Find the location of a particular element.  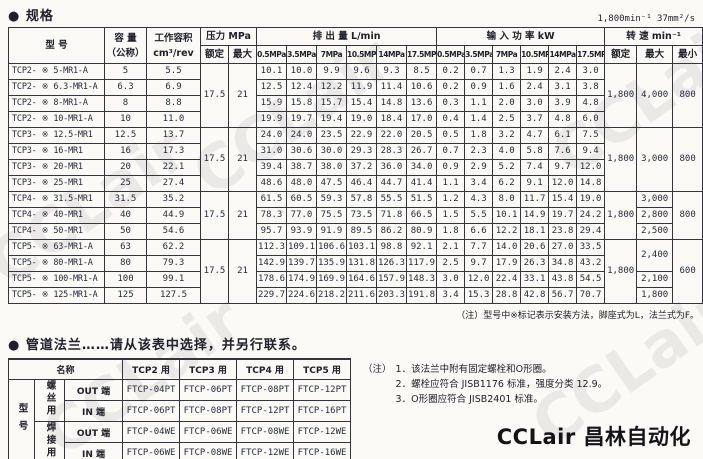

flange-note-item: 1．该法兰中附有固定螺栓和O形圈。 is located at coordinates (473, 369).